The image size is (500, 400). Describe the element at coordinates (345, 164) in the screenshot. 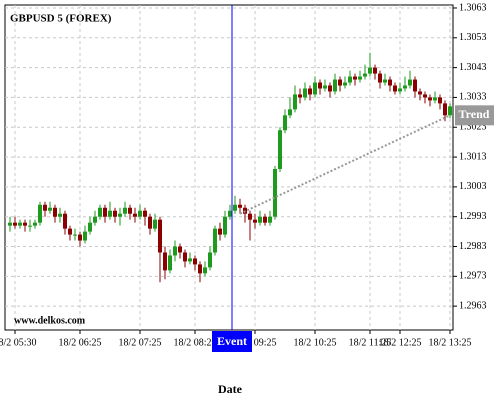

I see `trend-line` at that location.